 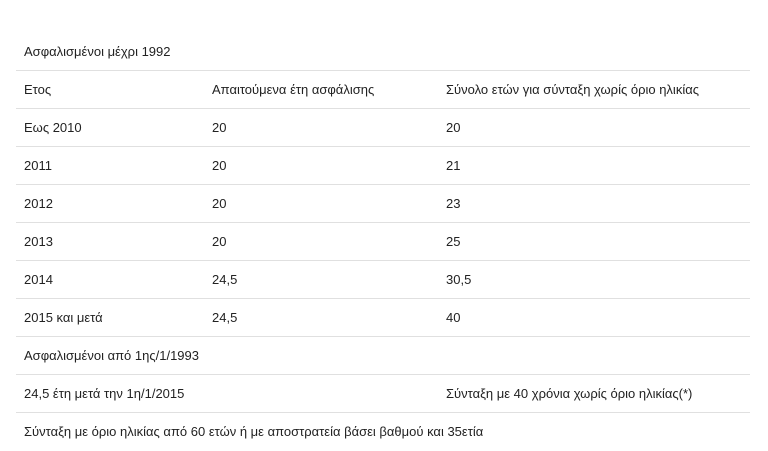 What do you see at coordinates (293, 89) in the screenshot?
I see `column-header-required-years: Απαιτούμενα έτη ασφάλισης` at bounding box center [293, 89].